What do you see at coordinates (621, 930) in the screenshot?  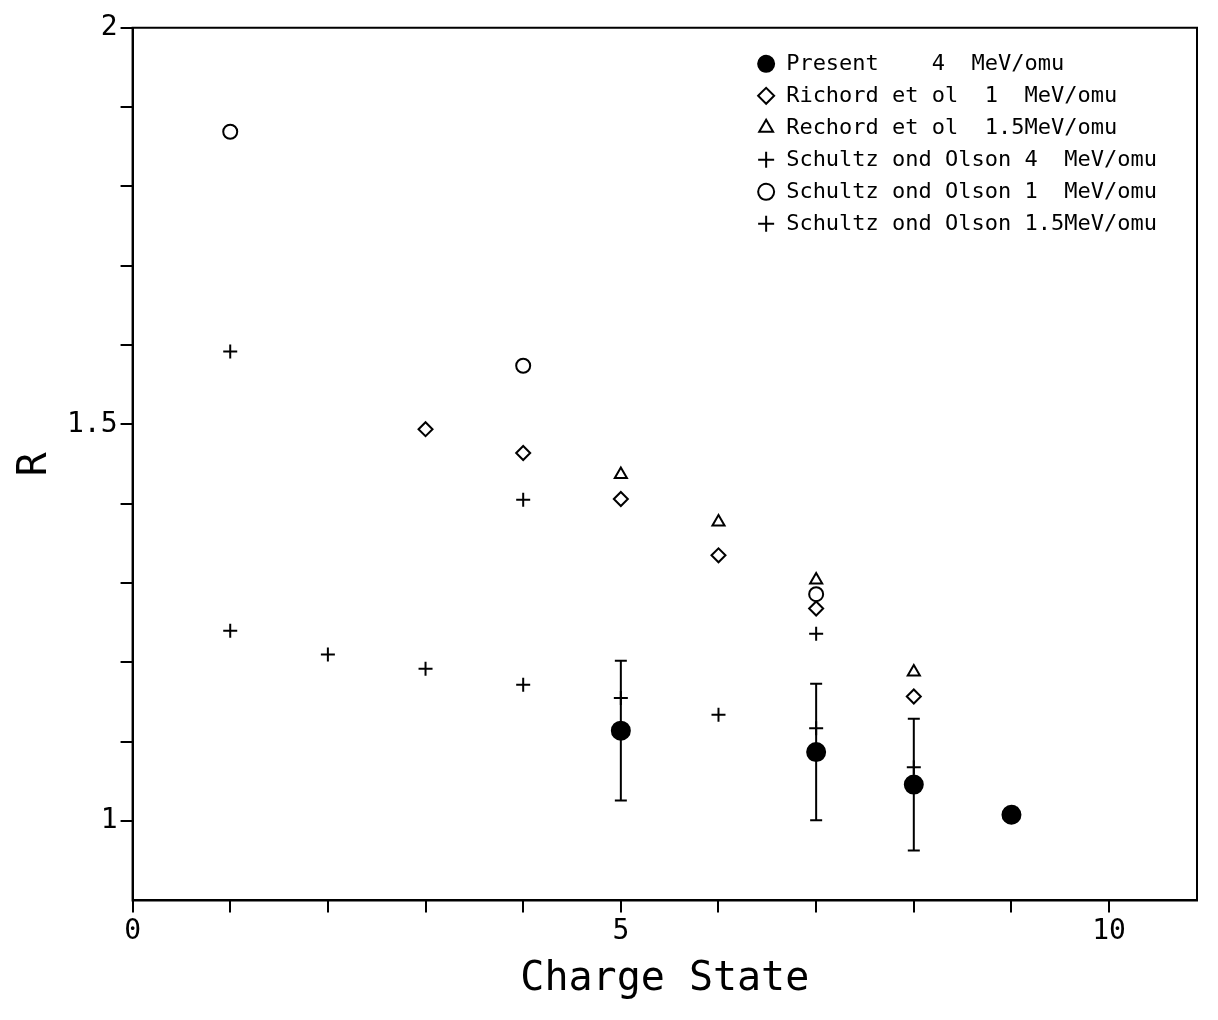 I see `x-tick-label: 5` at bounding box center [621, 930].